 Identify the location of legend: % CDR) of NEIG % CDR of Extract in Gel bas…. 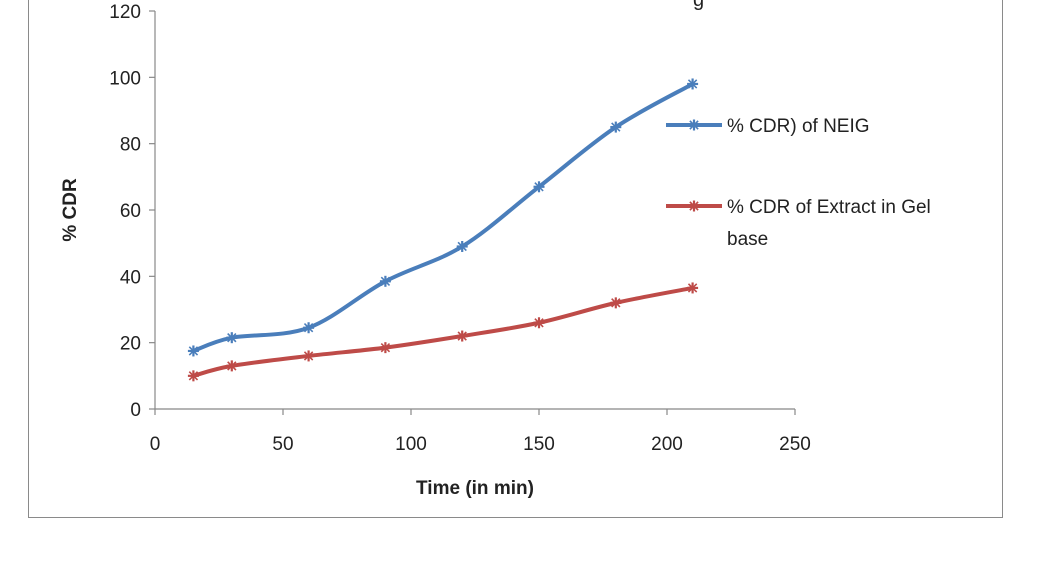
(798, 183).